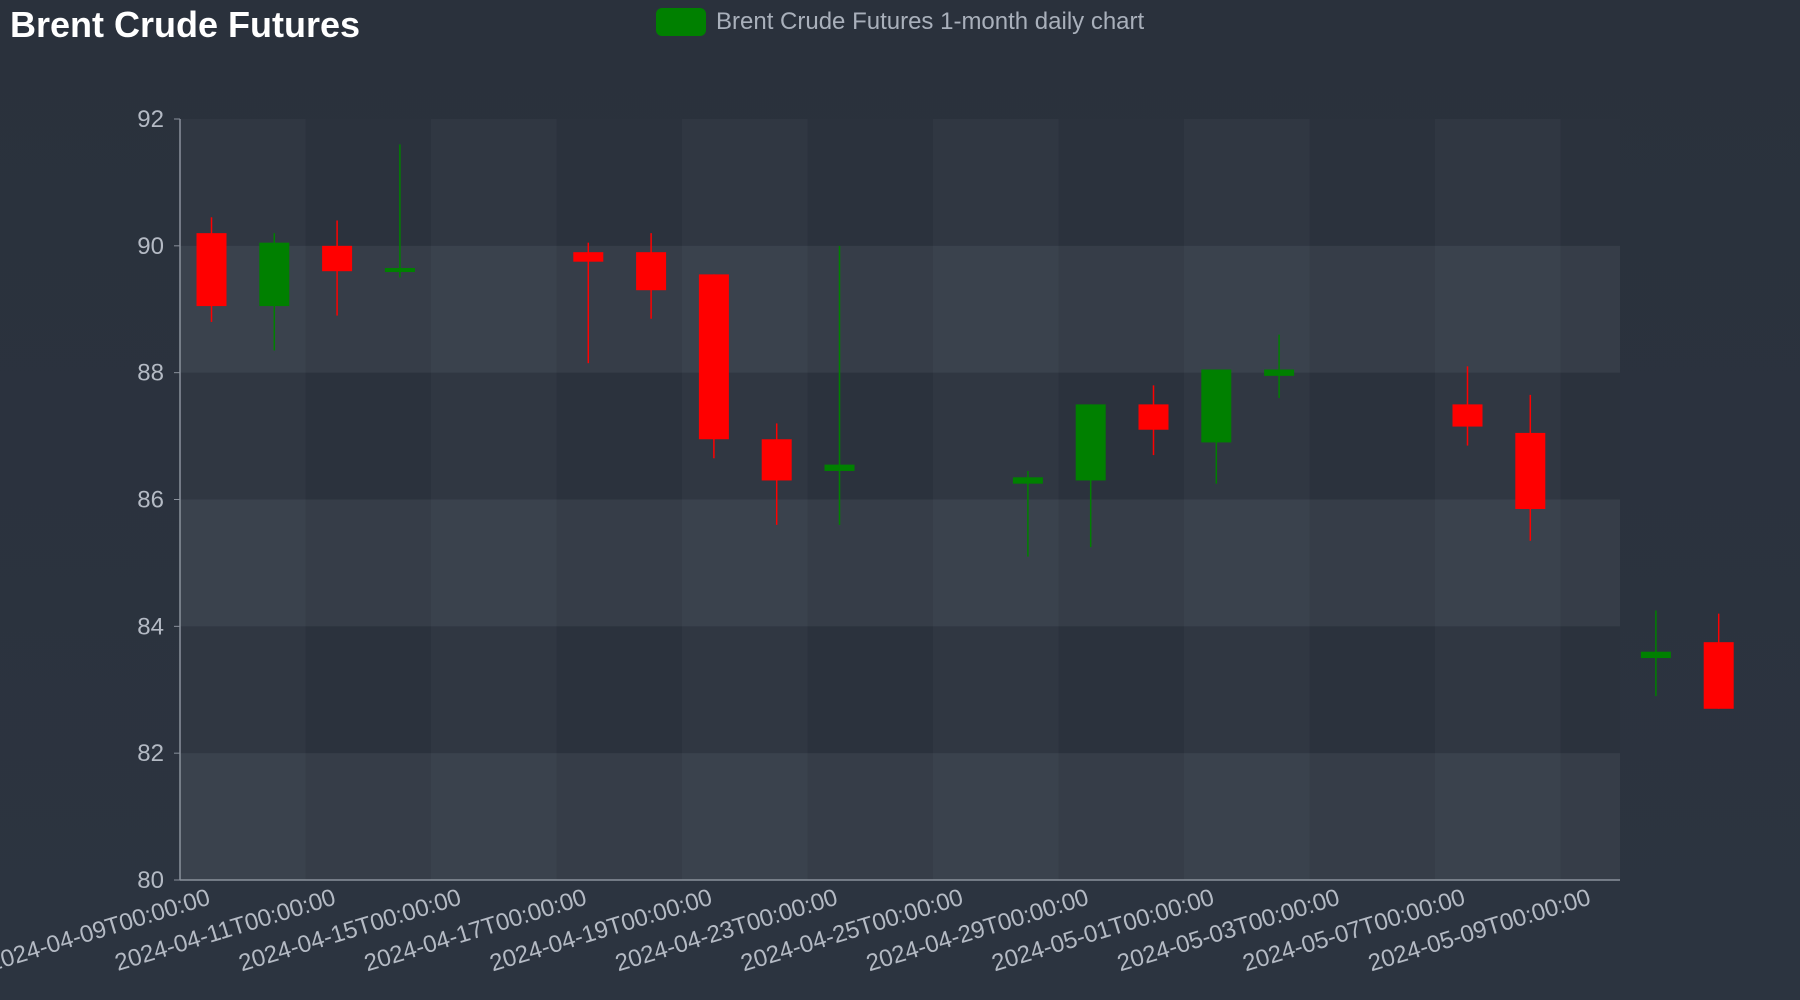 This screenshot has height=1000, width=1800. I want to click on legend-swatch, so click(681, 22).